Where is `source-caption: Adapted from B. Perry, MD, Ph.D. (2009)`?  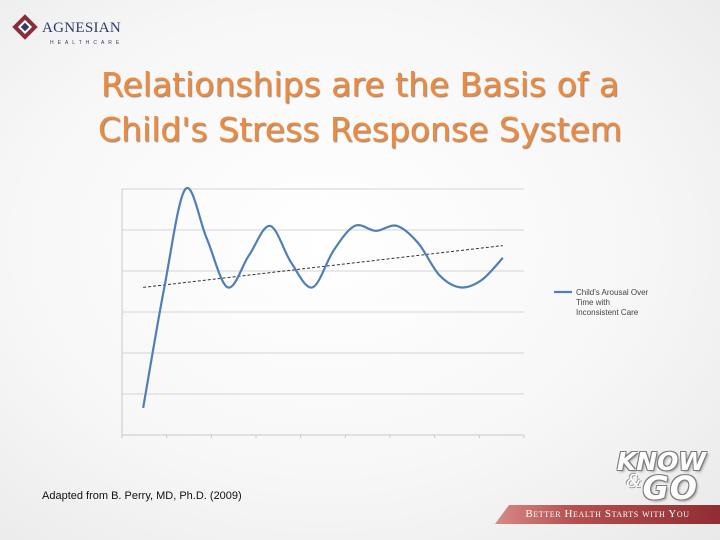 source-caption: Adapted from B. Perry, MD, Ph.D. (2009) is located at coordinates (142, 496).